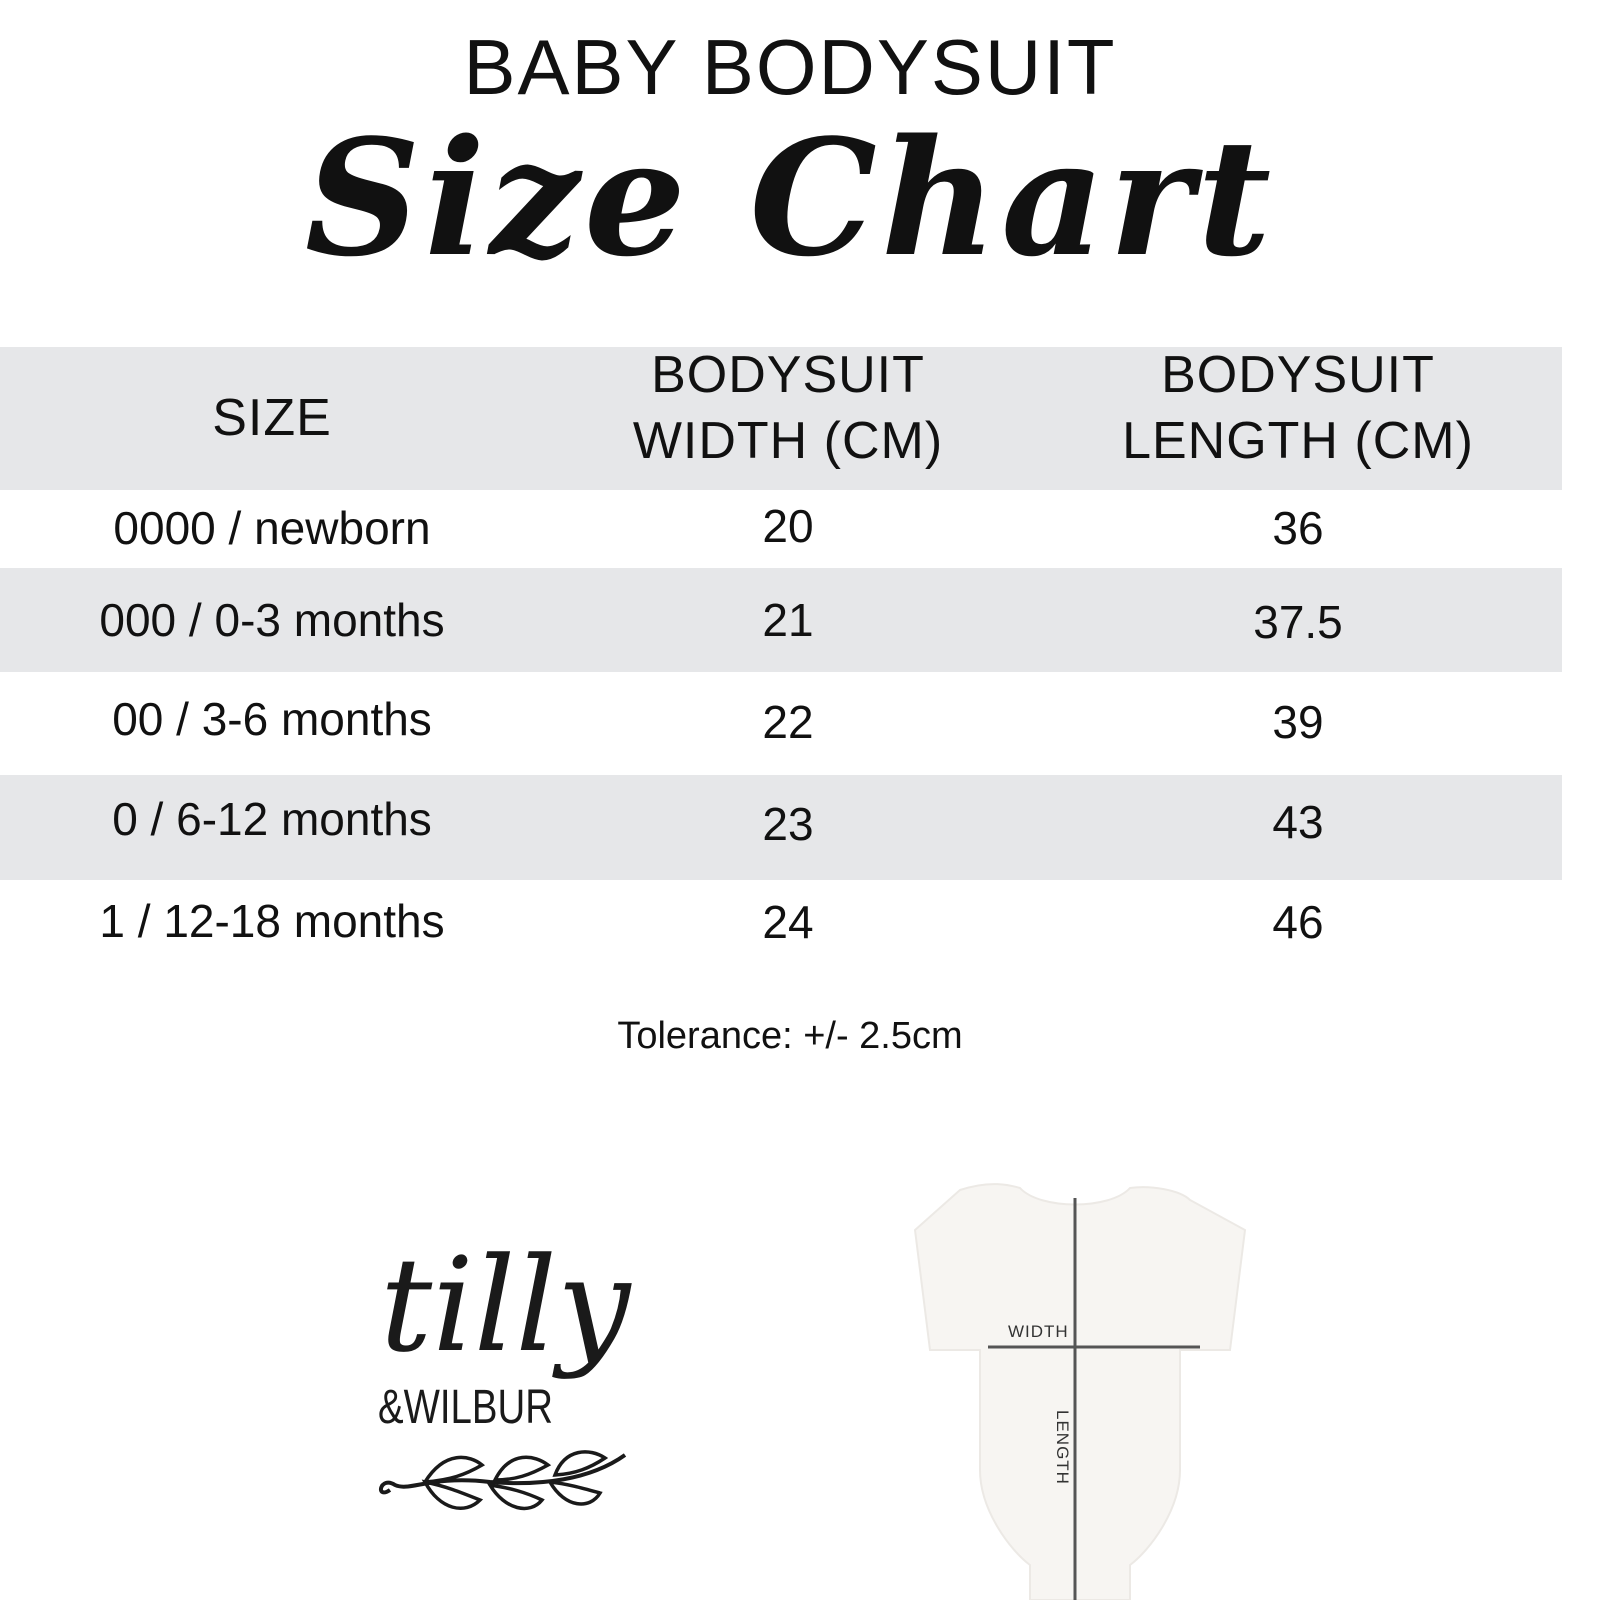 The height and width of the screenshot is (1605, 1600). I want to click on leaf-branch-icon, so click(503, 1480).